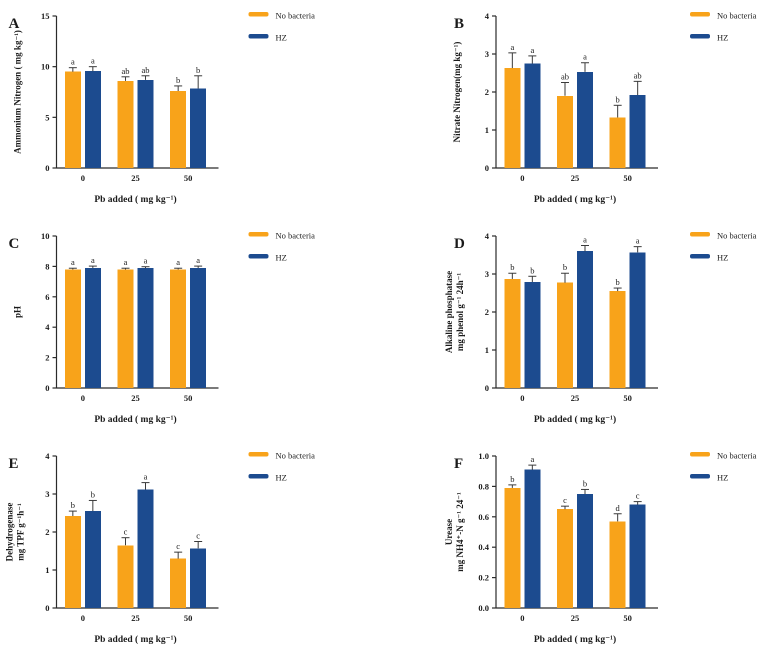 The image size is (779, 660). Describe the element at coordinates (483, 547) in the screenshot. I see `y-tick-label: 0.4` at that location.